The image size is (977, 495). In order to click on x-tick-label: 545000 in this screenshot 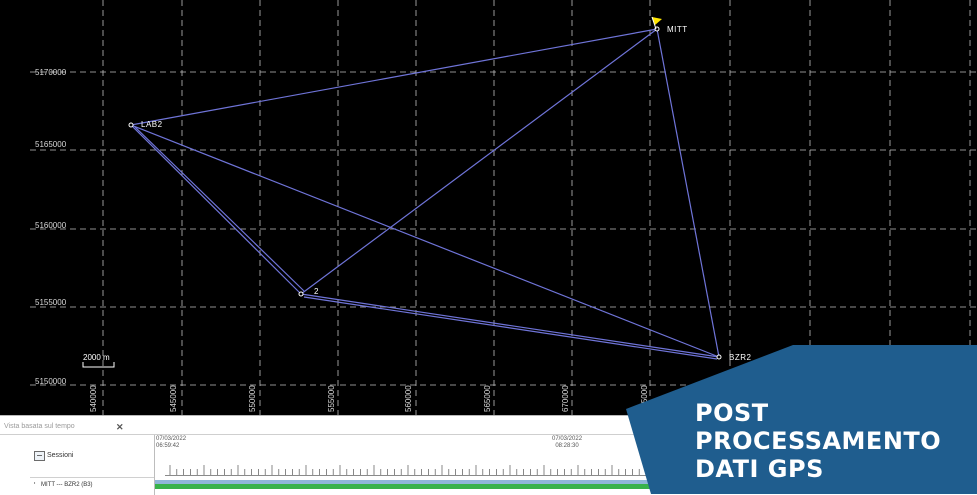, I will do `click(173, 398)`.